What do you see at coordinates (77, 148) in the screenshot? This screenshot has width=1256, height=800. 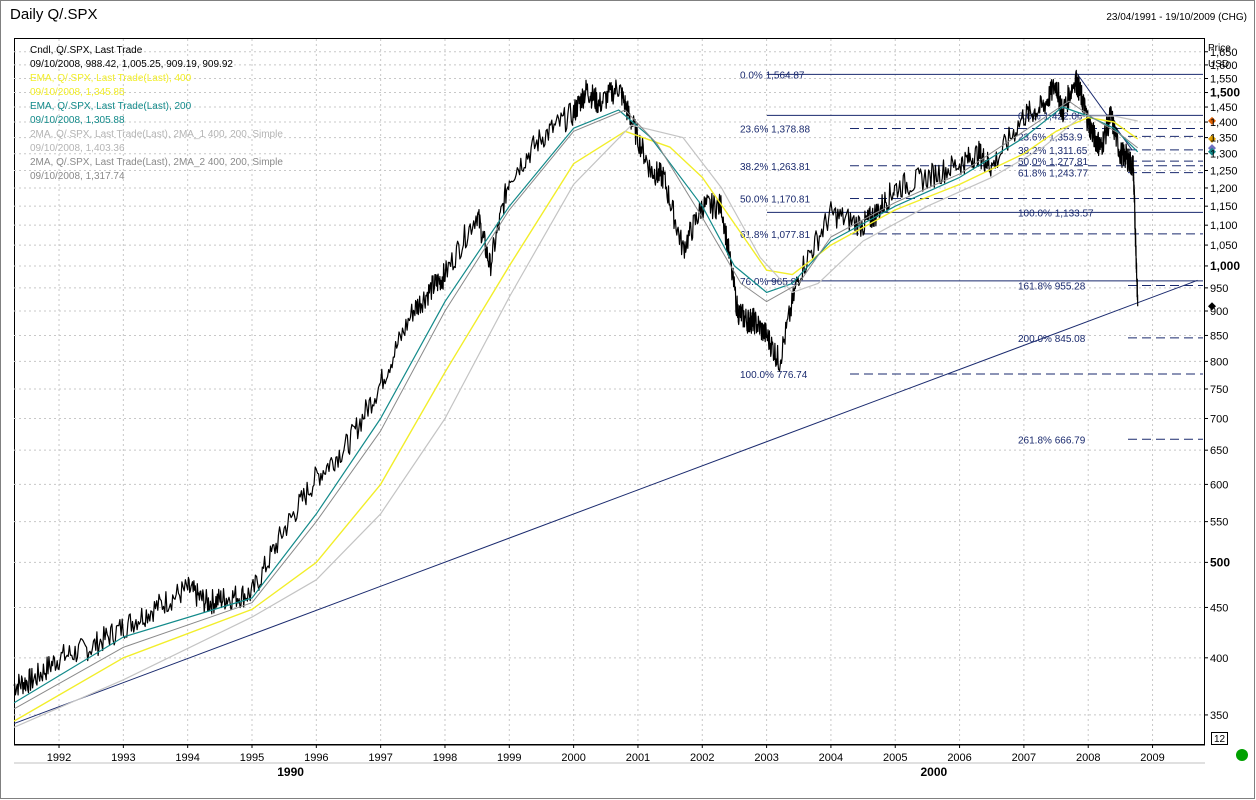 I see `legend-line: 09/10/2008, 1,403.36` at bounding box center [77, 148].